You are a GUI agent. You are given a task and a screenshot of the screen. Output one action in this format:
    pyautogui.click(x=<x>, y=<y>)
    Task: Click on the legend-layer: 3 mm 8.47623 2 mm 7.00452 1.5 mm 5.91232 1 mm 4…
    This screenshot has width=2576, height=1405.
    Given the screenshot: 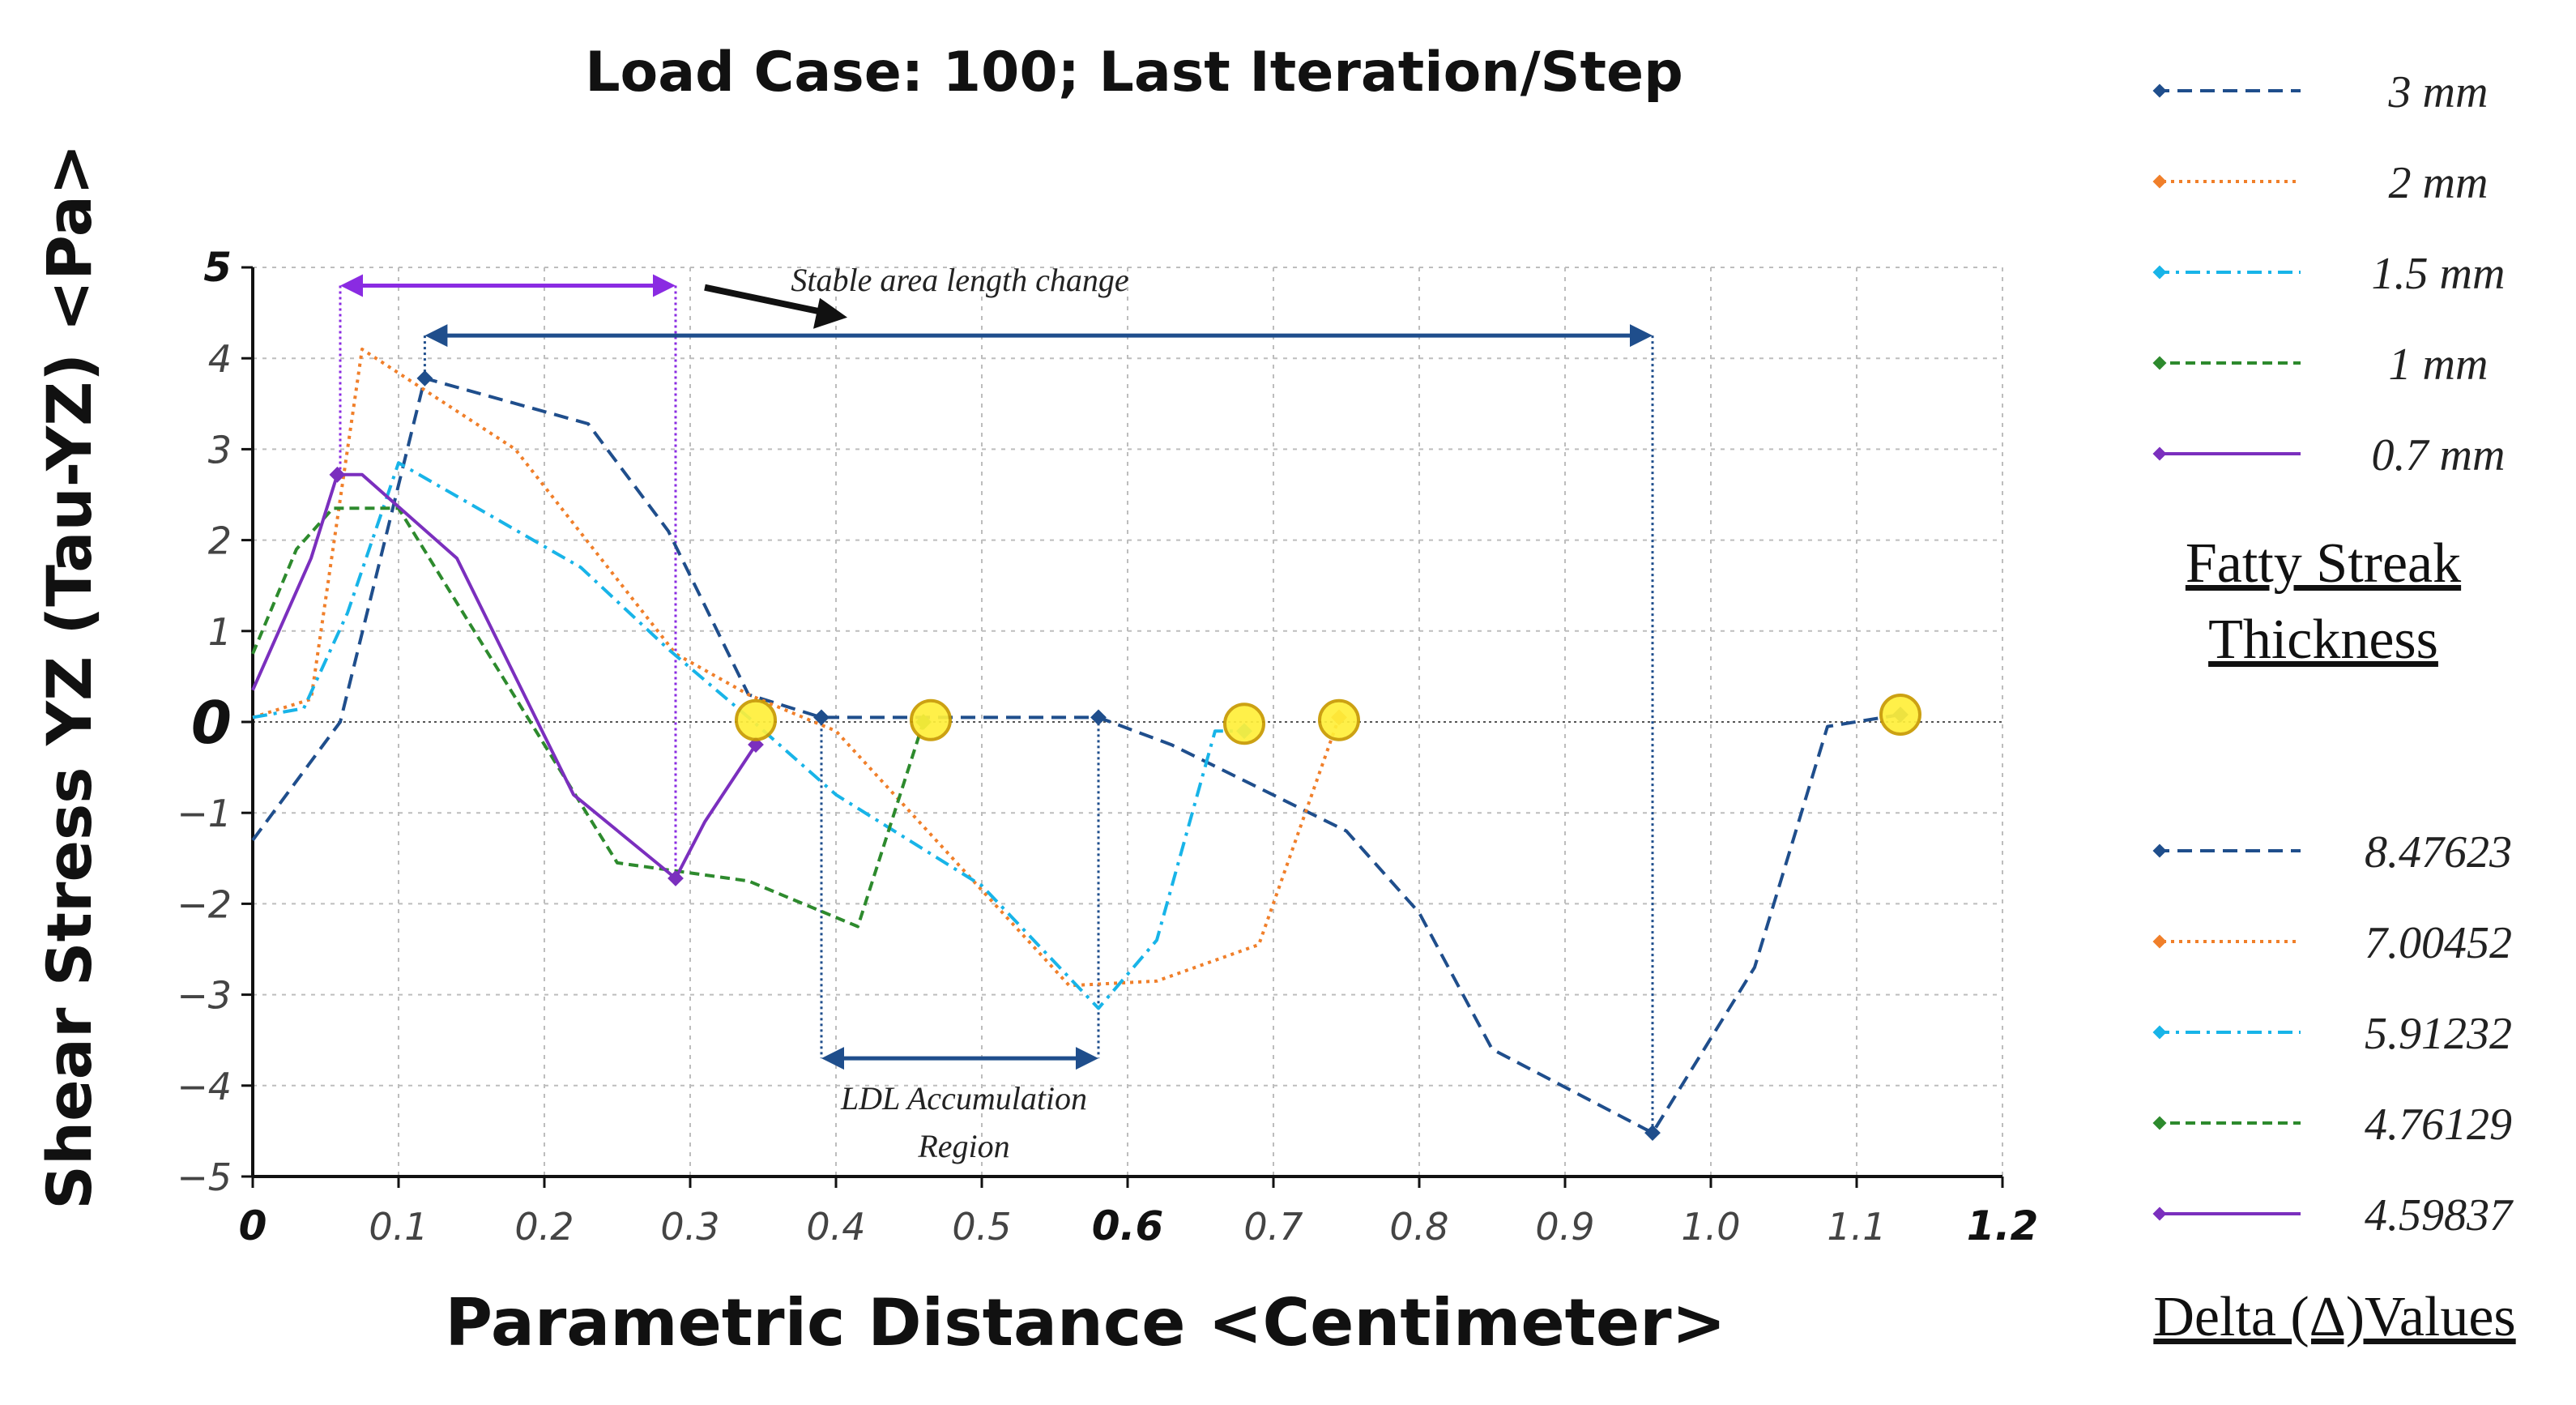 What is the action you would take?
    pyautogui.click(x=2334, y=707)
    